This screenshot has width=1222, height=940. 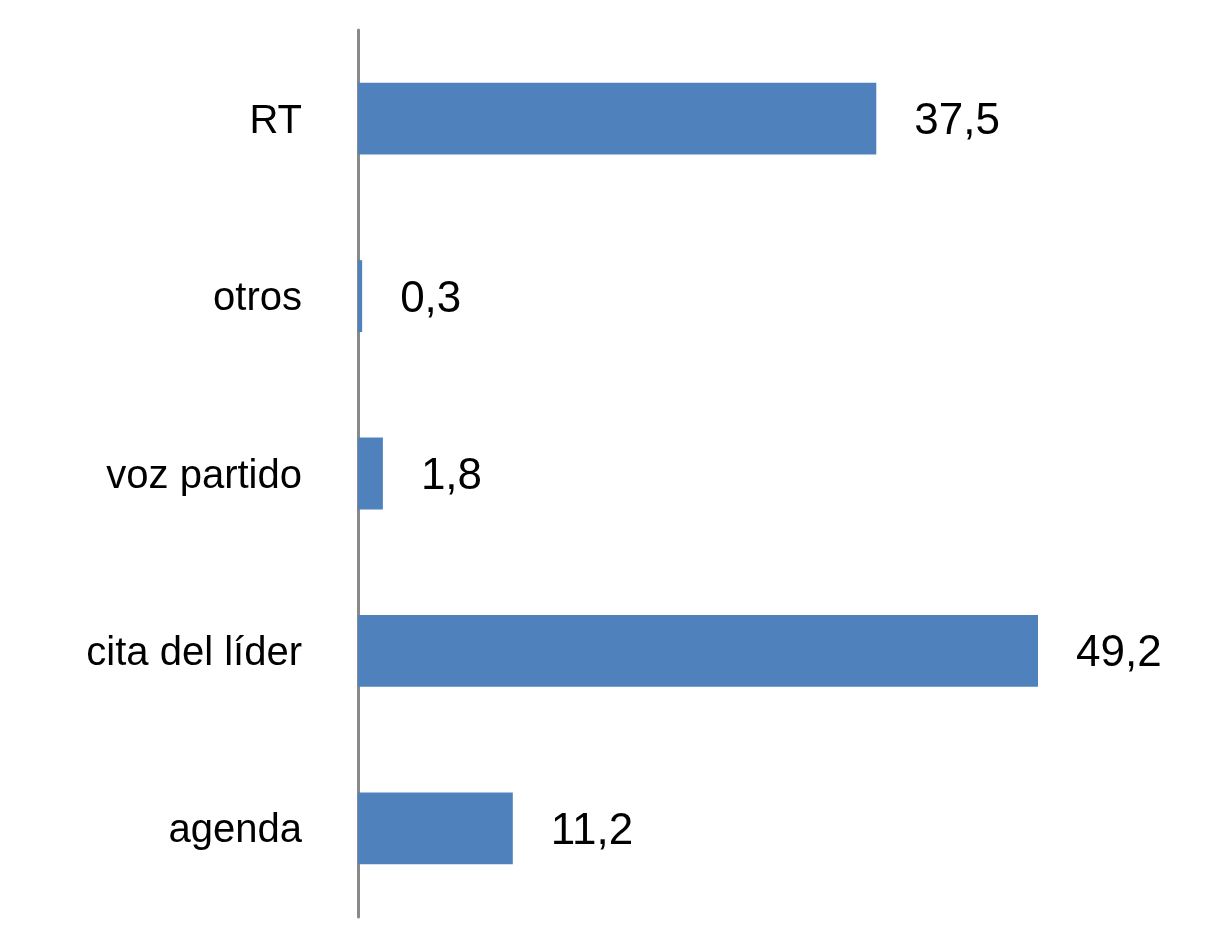 What do you see at coordinates (431, 296) in the screenshot?
I see `data-label: 0,3` at bounding box center [431, 296].